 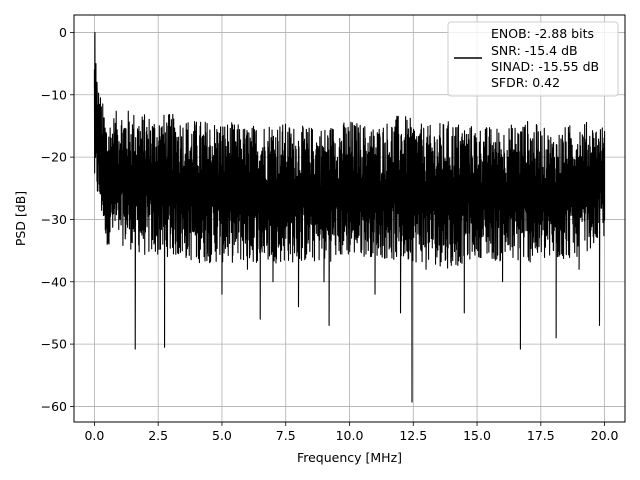 I want to click on x-tick-label: 15.0, so click(x=477, y=435).